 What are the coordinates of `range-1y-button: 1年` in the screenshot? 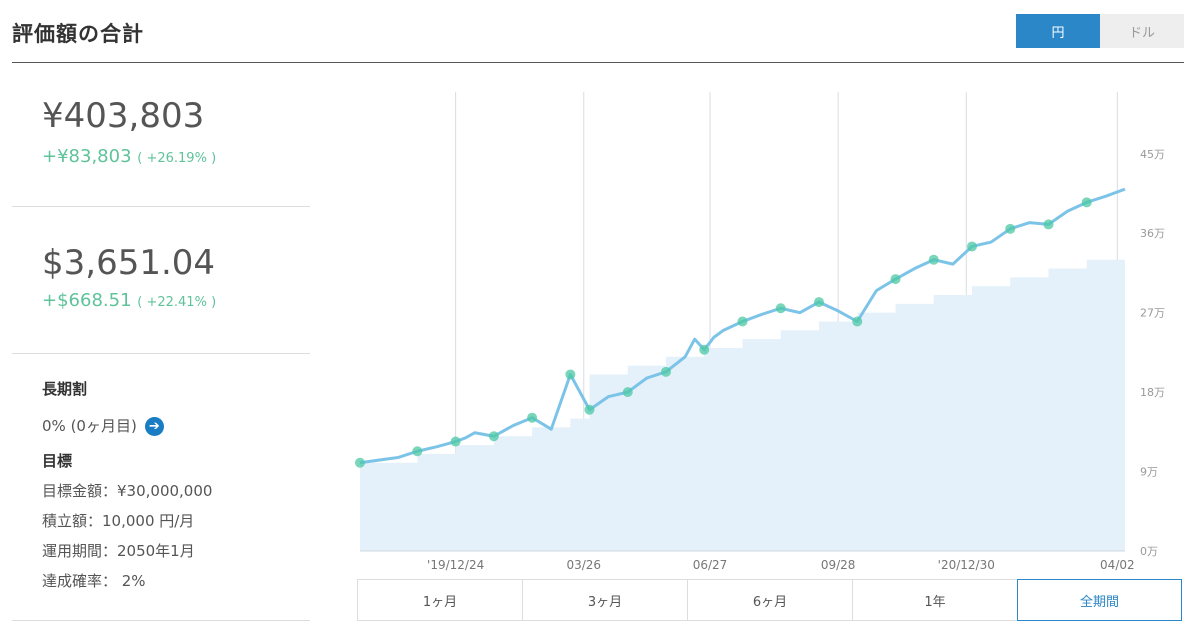 It's located at (934, 600).